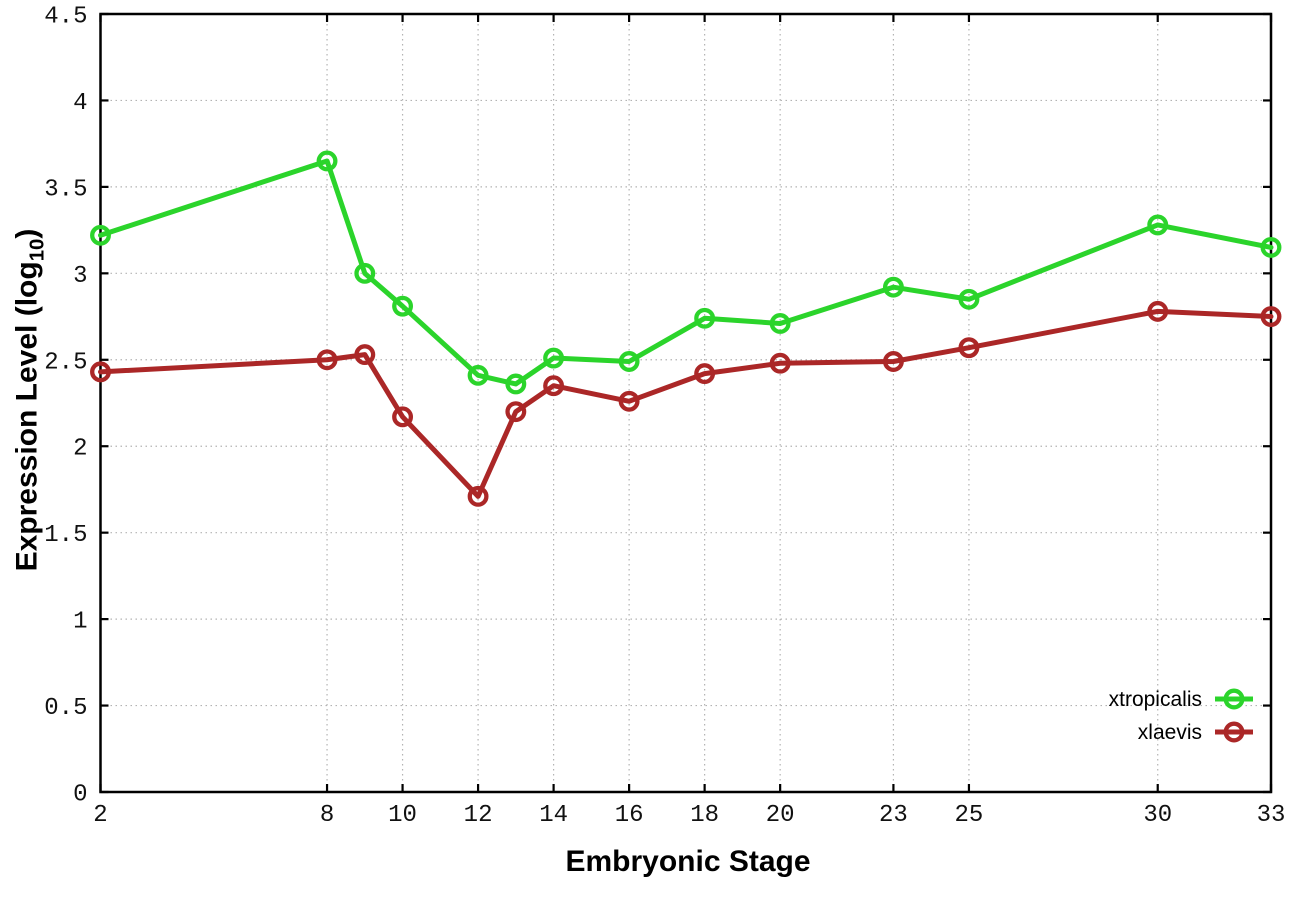  I want to click on y-tick-label: 2.5, so click(65, 362).